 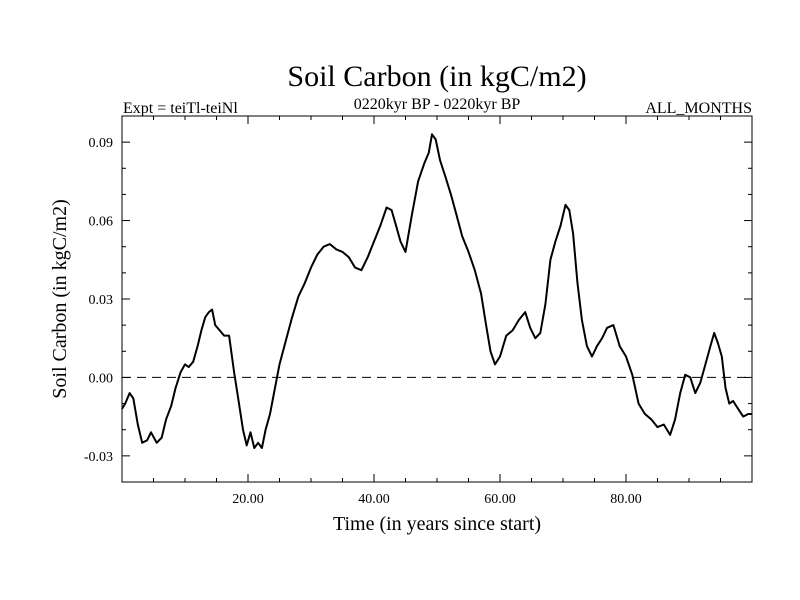 I want to click on y-tick-label: 0.06, so click(x=101, y=222).